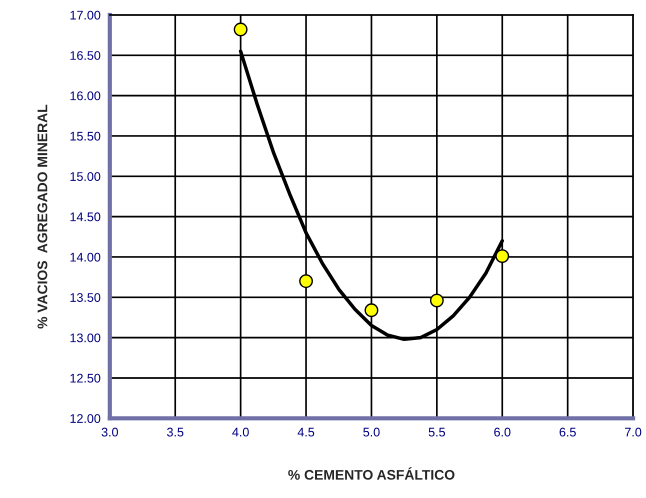 The height and width of the screenshot is (498, 646). I want to click on y-tick-label: 15.50, so click(85, 136).